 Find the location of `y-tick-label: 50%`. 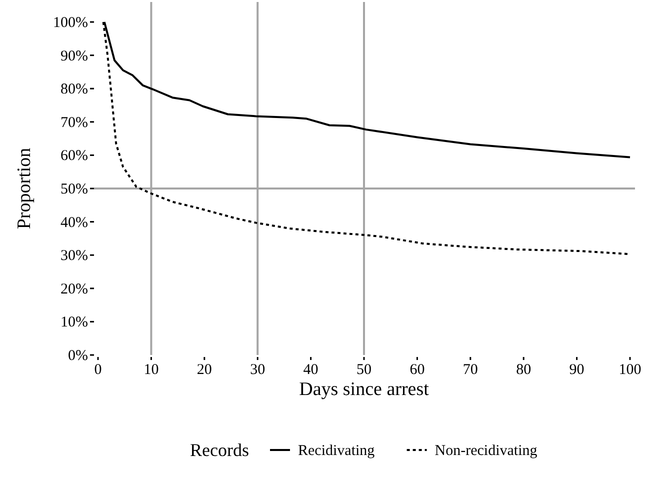

y-tick-label: 50% is located at coordinates (74, 190).